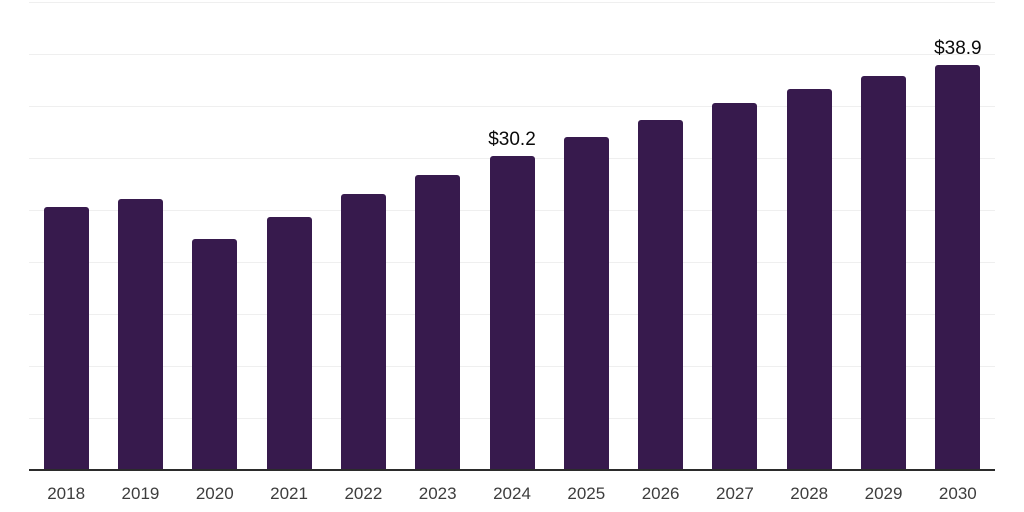 The image size is (1024, 512). Describe the element at coordinates (437, 493) in the screenshot. I see `x-tick-2023: 2023` at that location.